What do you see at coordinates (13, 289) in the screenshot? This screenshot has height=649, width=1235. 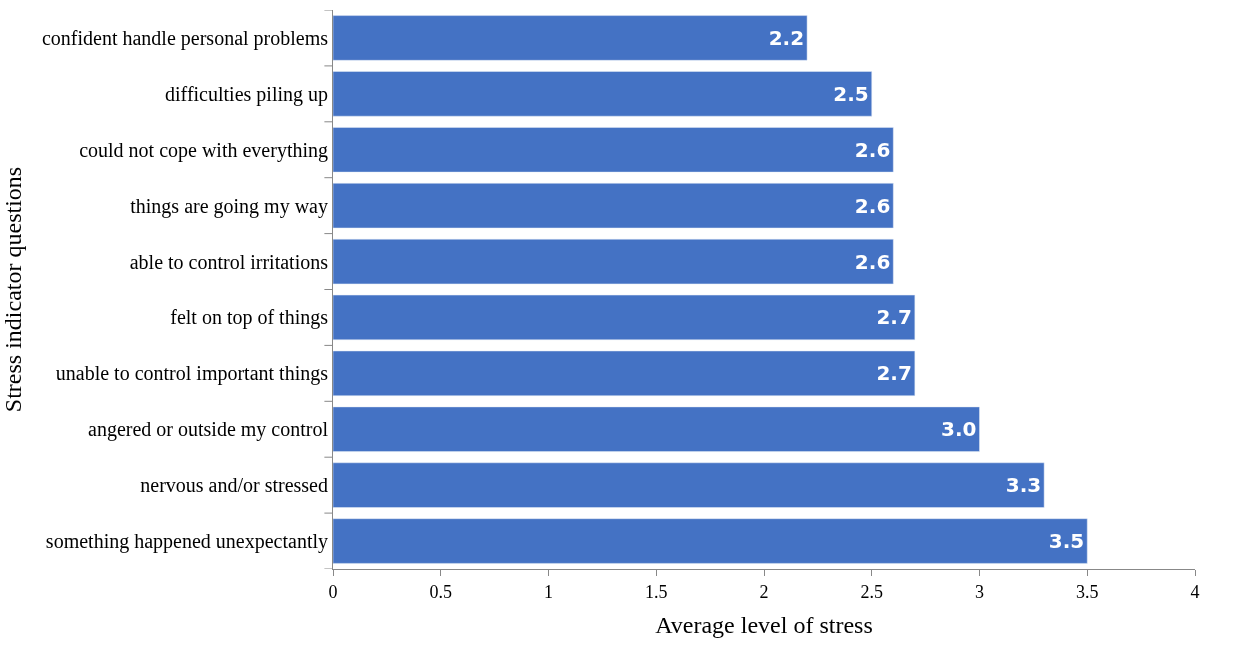 I see `y-axis-title: Stress indicator questions` at bounding box center [13, 289].